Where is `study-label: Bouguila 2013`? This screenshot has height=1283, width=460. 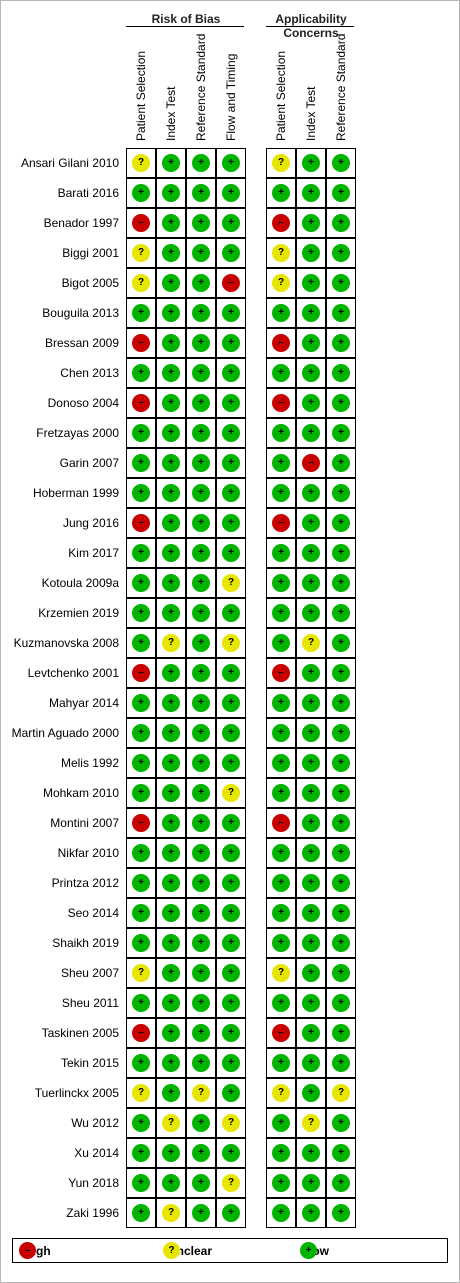 study-label: Bouguila 2013 is located at coordinates (80, 313).